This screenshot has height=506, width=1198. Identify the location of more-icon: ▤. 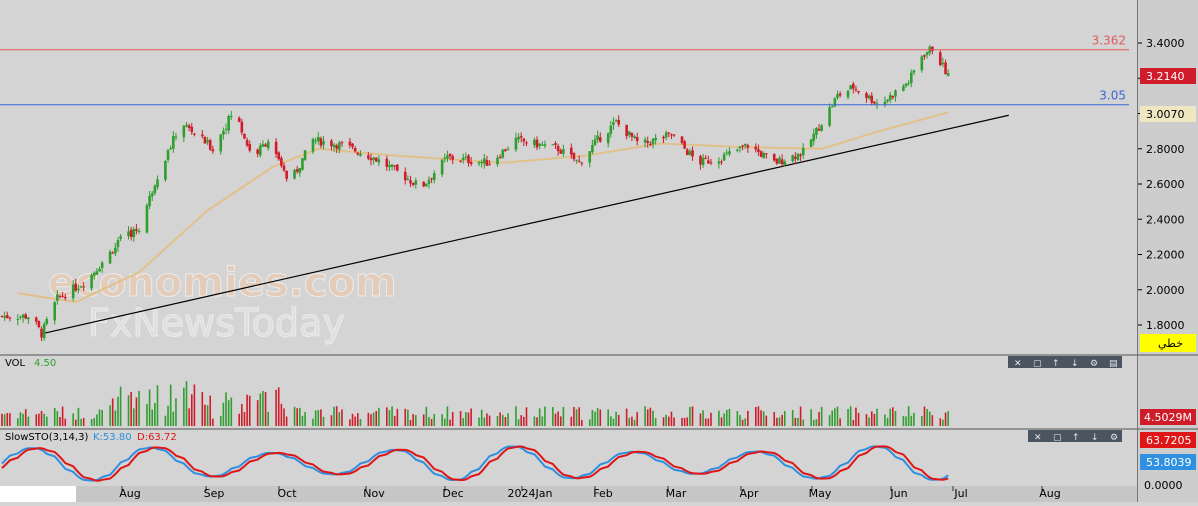
(1113, 364).